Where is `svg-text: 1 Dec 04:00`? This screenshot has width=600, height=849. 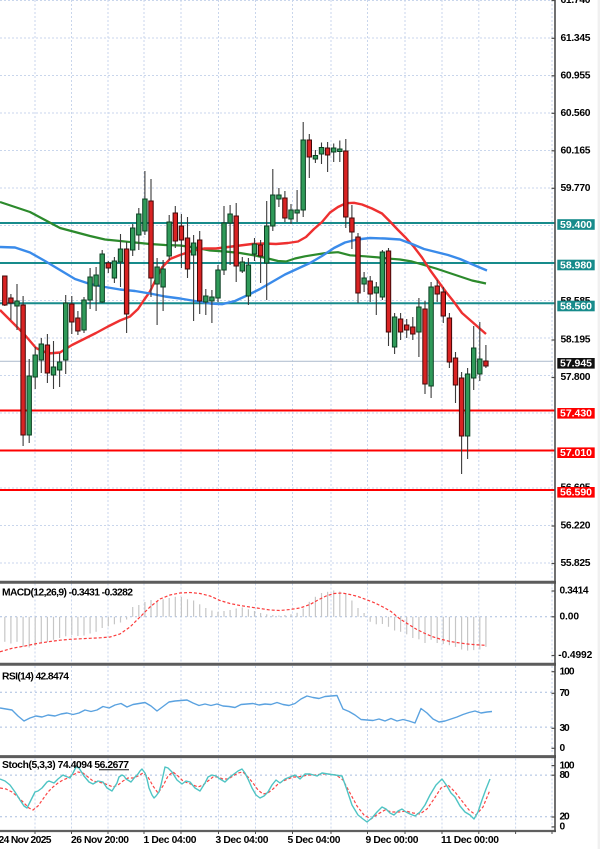 svg-text: 1 Dec 04:00 is located at coordinates (170, 840).